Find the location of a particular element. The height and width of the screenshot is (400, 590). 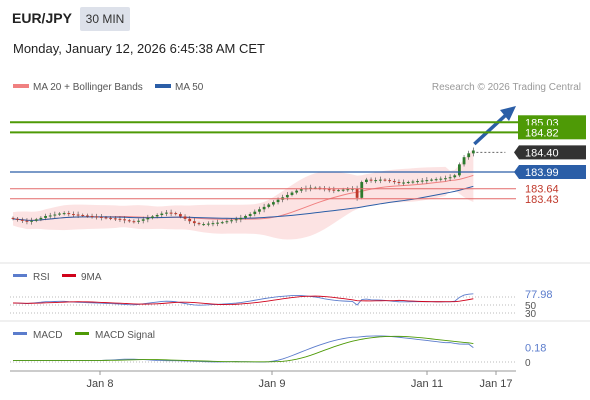

rsi-level-label: 30 is located at coordinates (531, 314).